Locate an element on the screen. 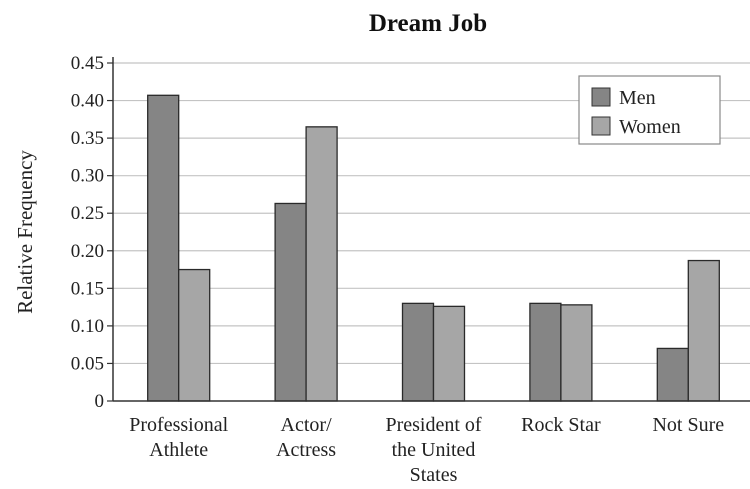 This screenshot has width=750, height=489. chart-title: Dream Job is located at coordinates (428, 23).